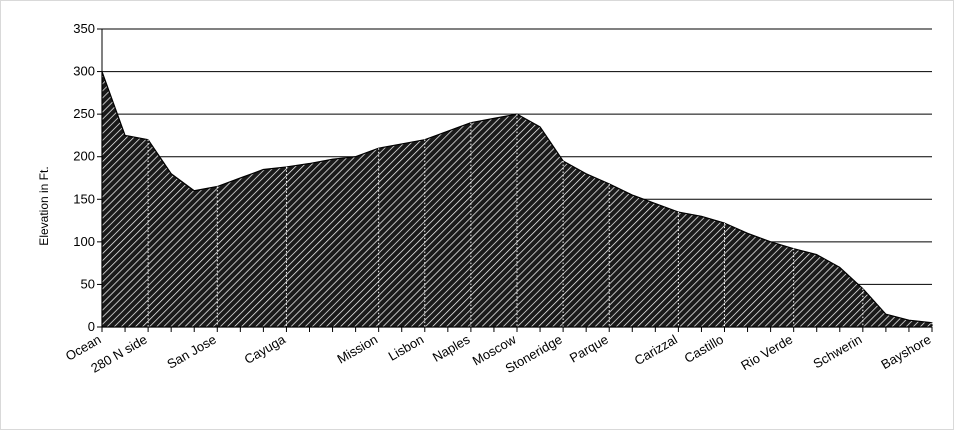 The image size is (954, 434). What do you see at coordinates (84, 28) in the screenshot?
I see `y-tick-label: 350` at bounding box center [84, 28].